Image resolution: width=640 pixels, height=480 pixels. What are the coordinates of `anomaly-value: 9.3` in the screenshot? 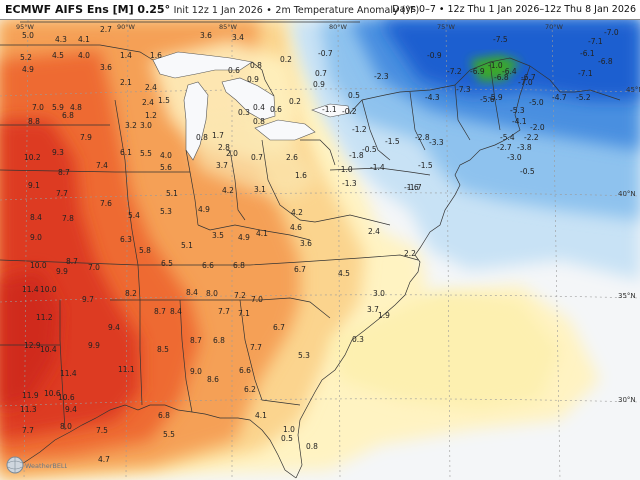 It's located at (58, 152).